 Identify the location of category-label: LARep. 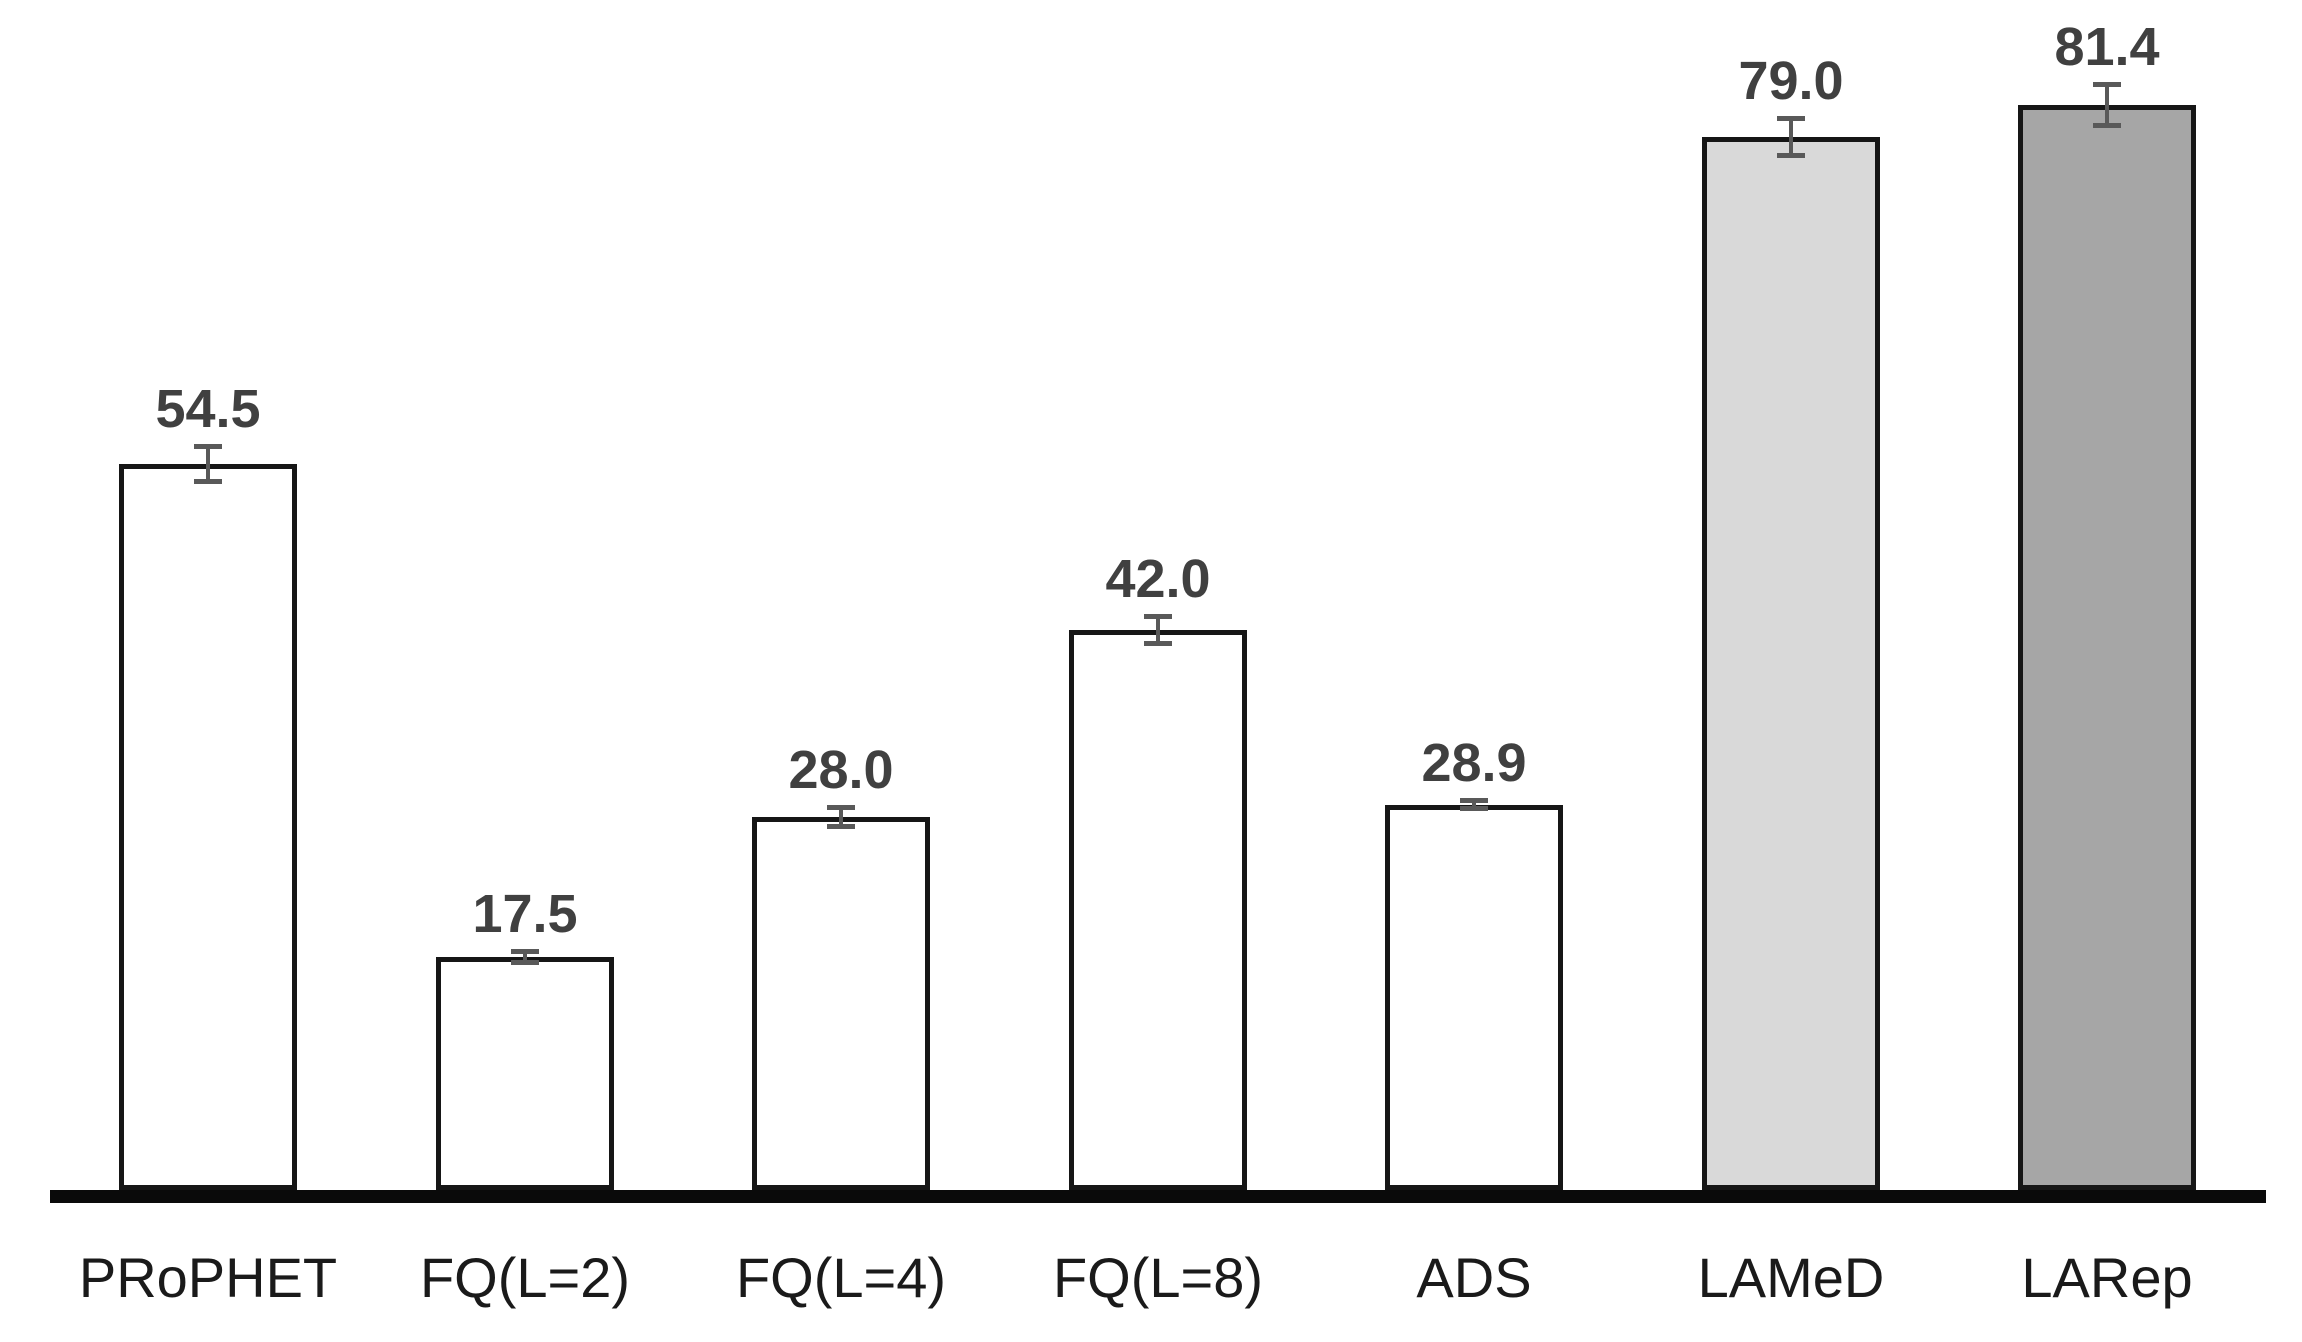
(2107, 1277).